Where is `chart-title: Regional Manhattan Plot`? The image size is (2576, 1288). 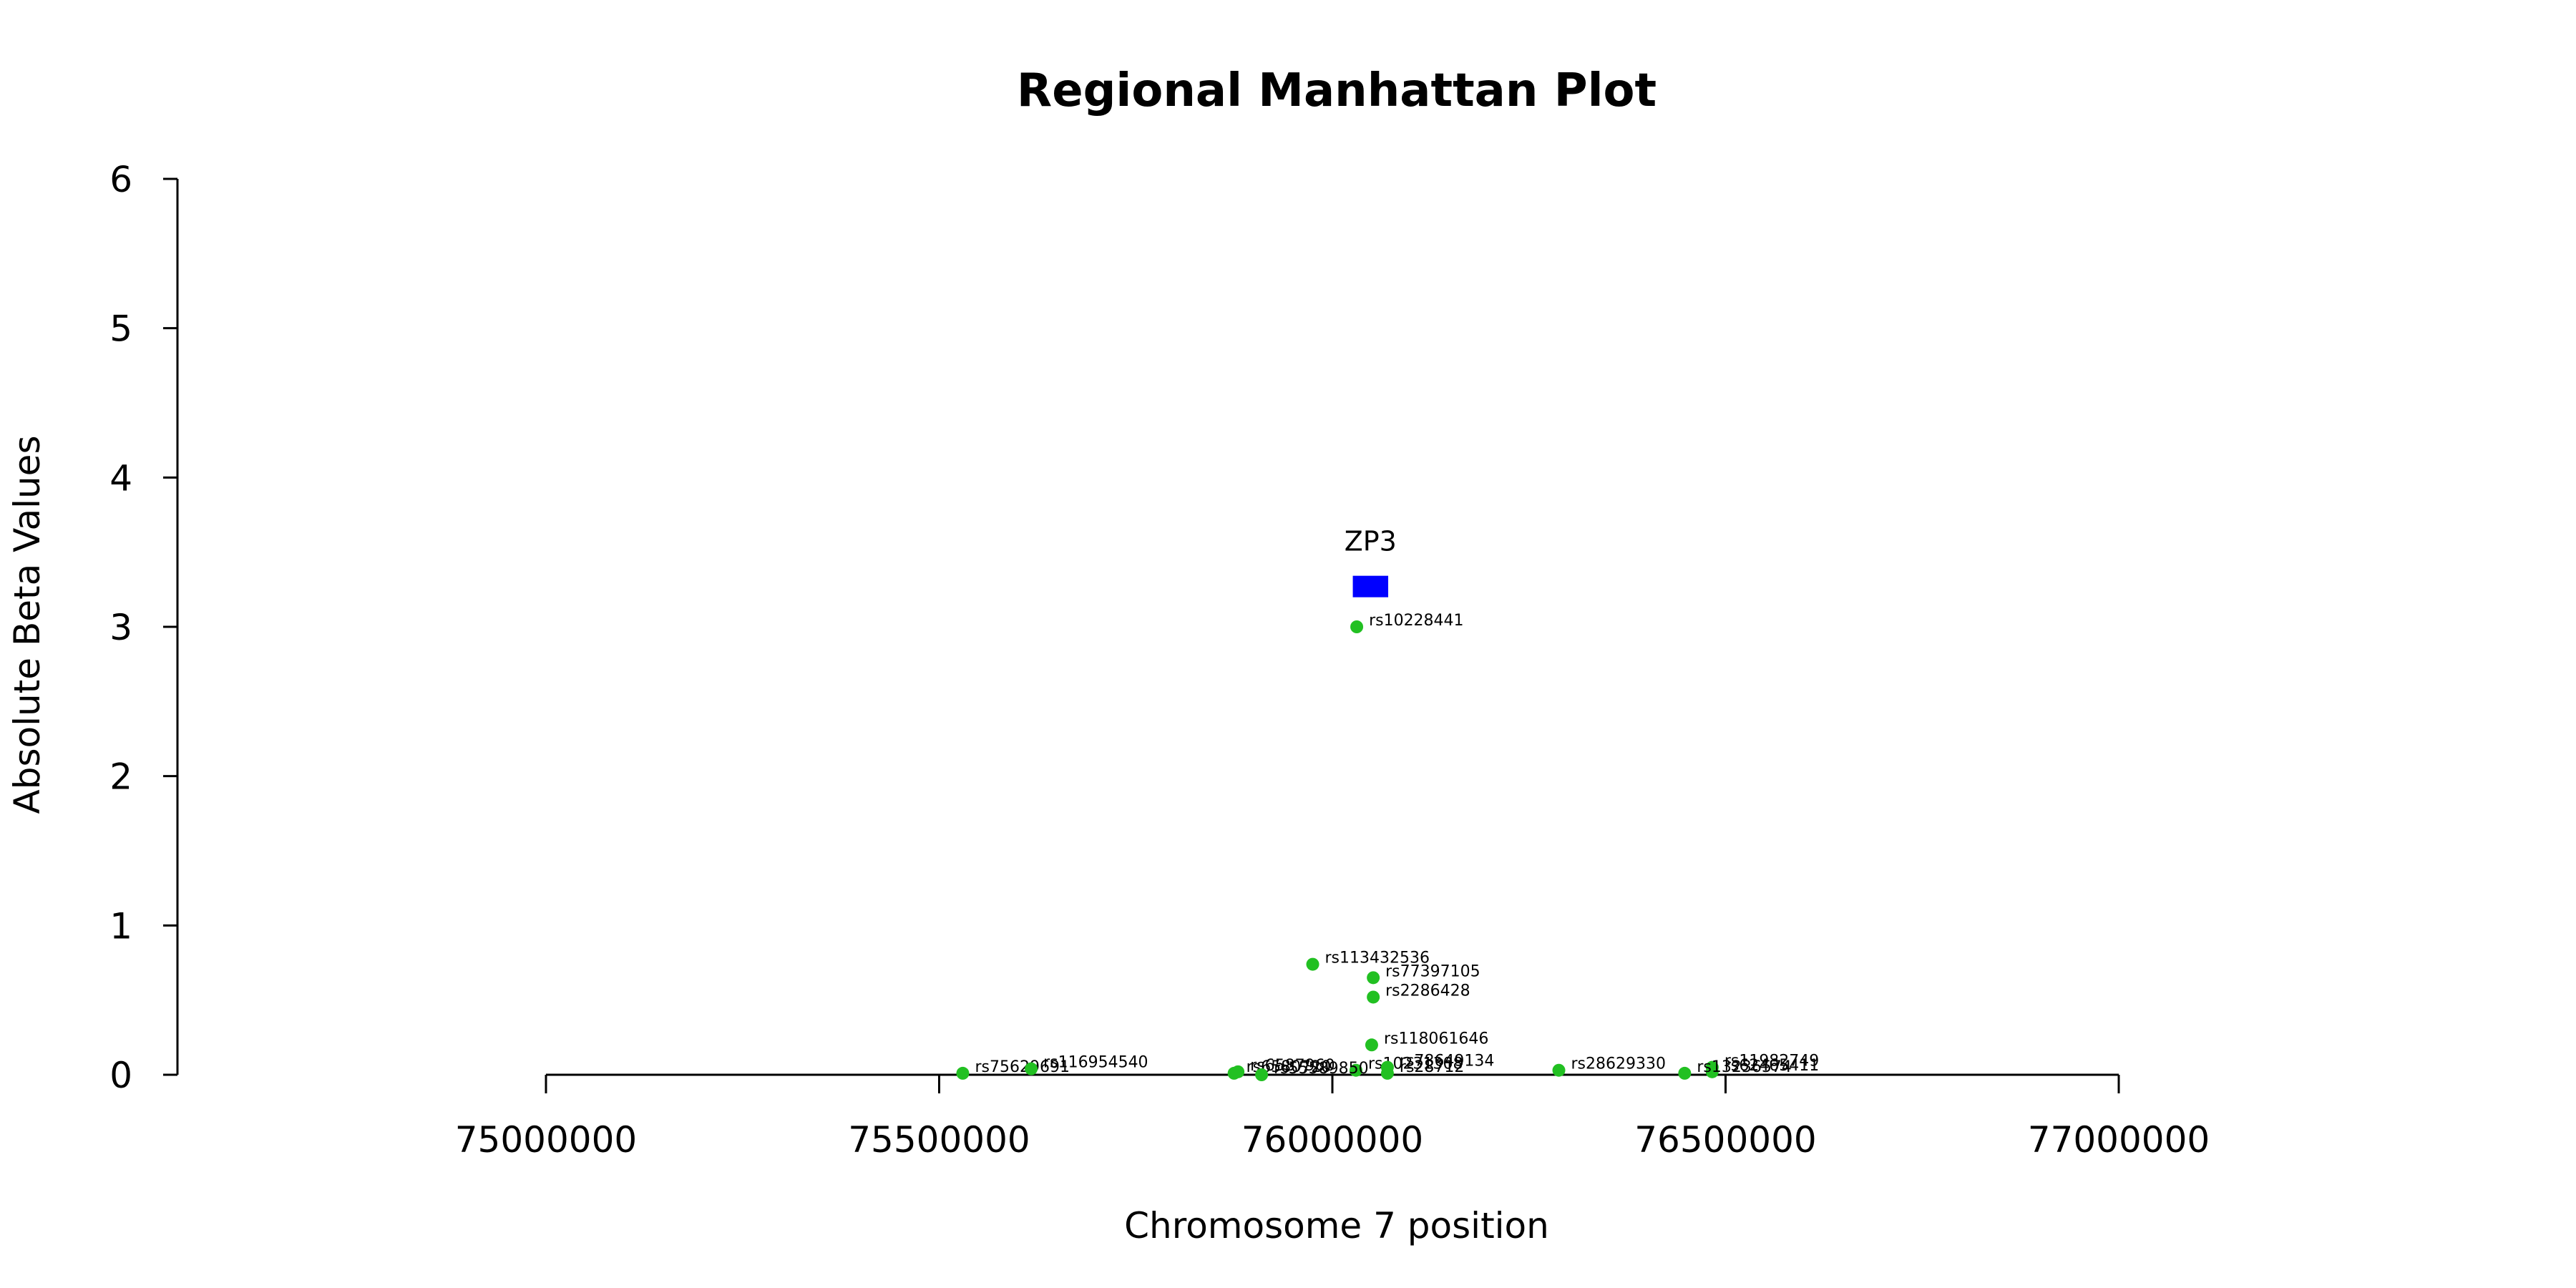
chart-title: Regional Manhattan Plot is located at coordinates (1337, 90).